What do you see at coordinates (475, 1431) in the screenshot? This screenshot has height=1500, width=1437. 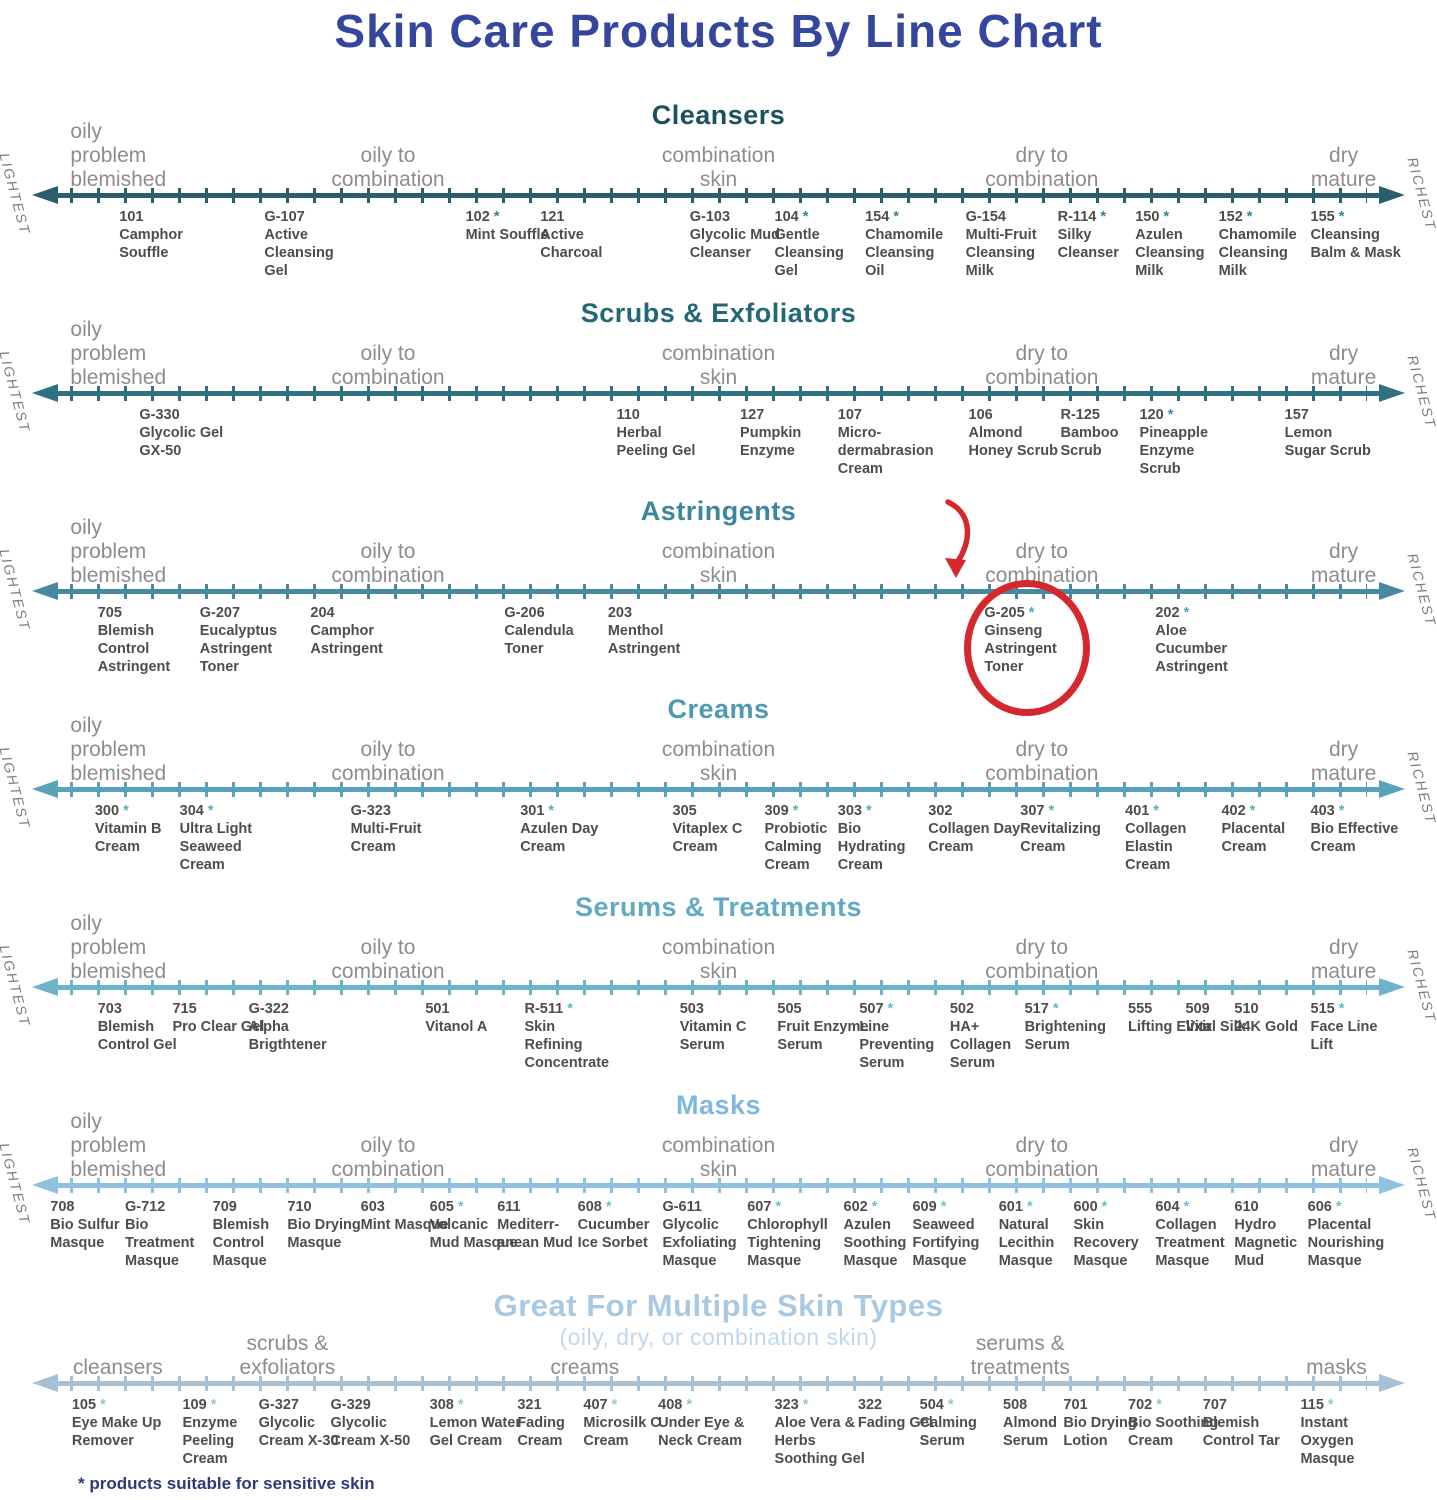 I see `product-name: Lemon Water Gel Cream` at bounding box center [475, 1431].